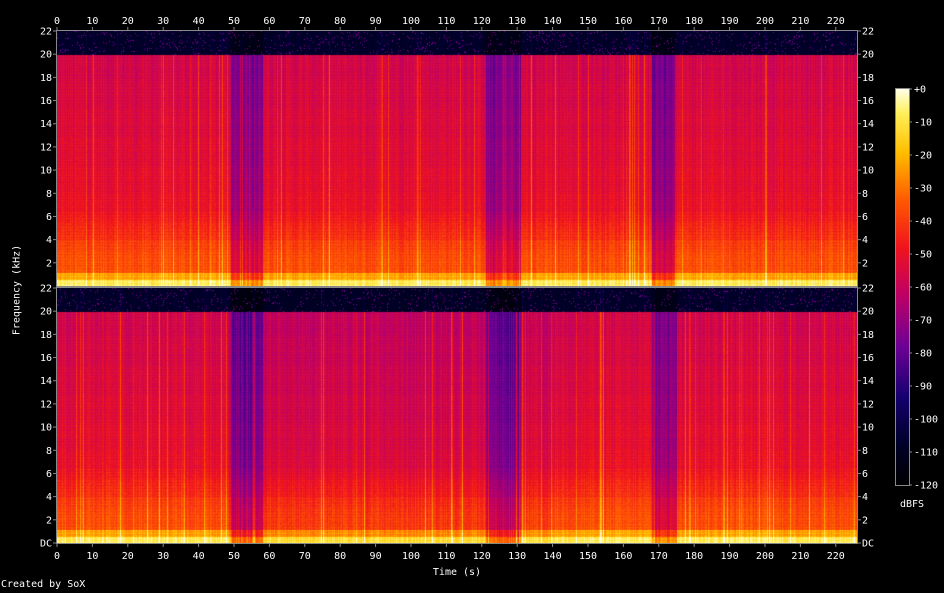  I want to click on x-tick-label-top: 130, so click(517, 21).